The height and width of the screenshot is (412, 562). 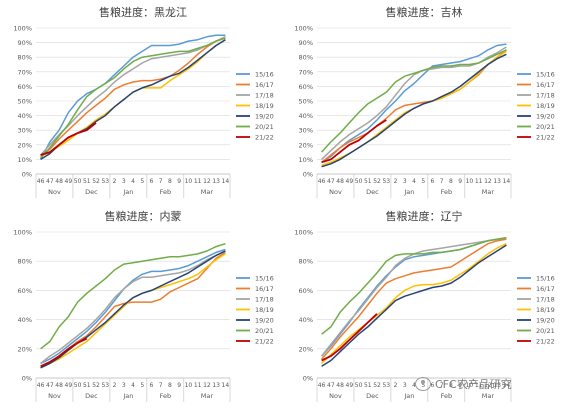 I want to click on y-tick-label: 50%, so click(x=306, y=102).